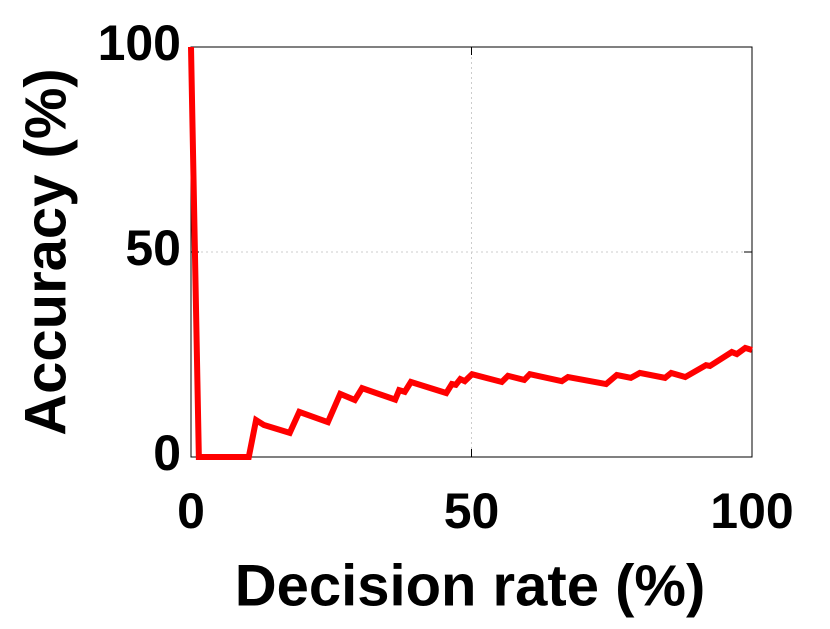 The width and height of the screenshot is (830, 629). I want to click on x-axis-label: Decision rate (%), so click(470, 585).